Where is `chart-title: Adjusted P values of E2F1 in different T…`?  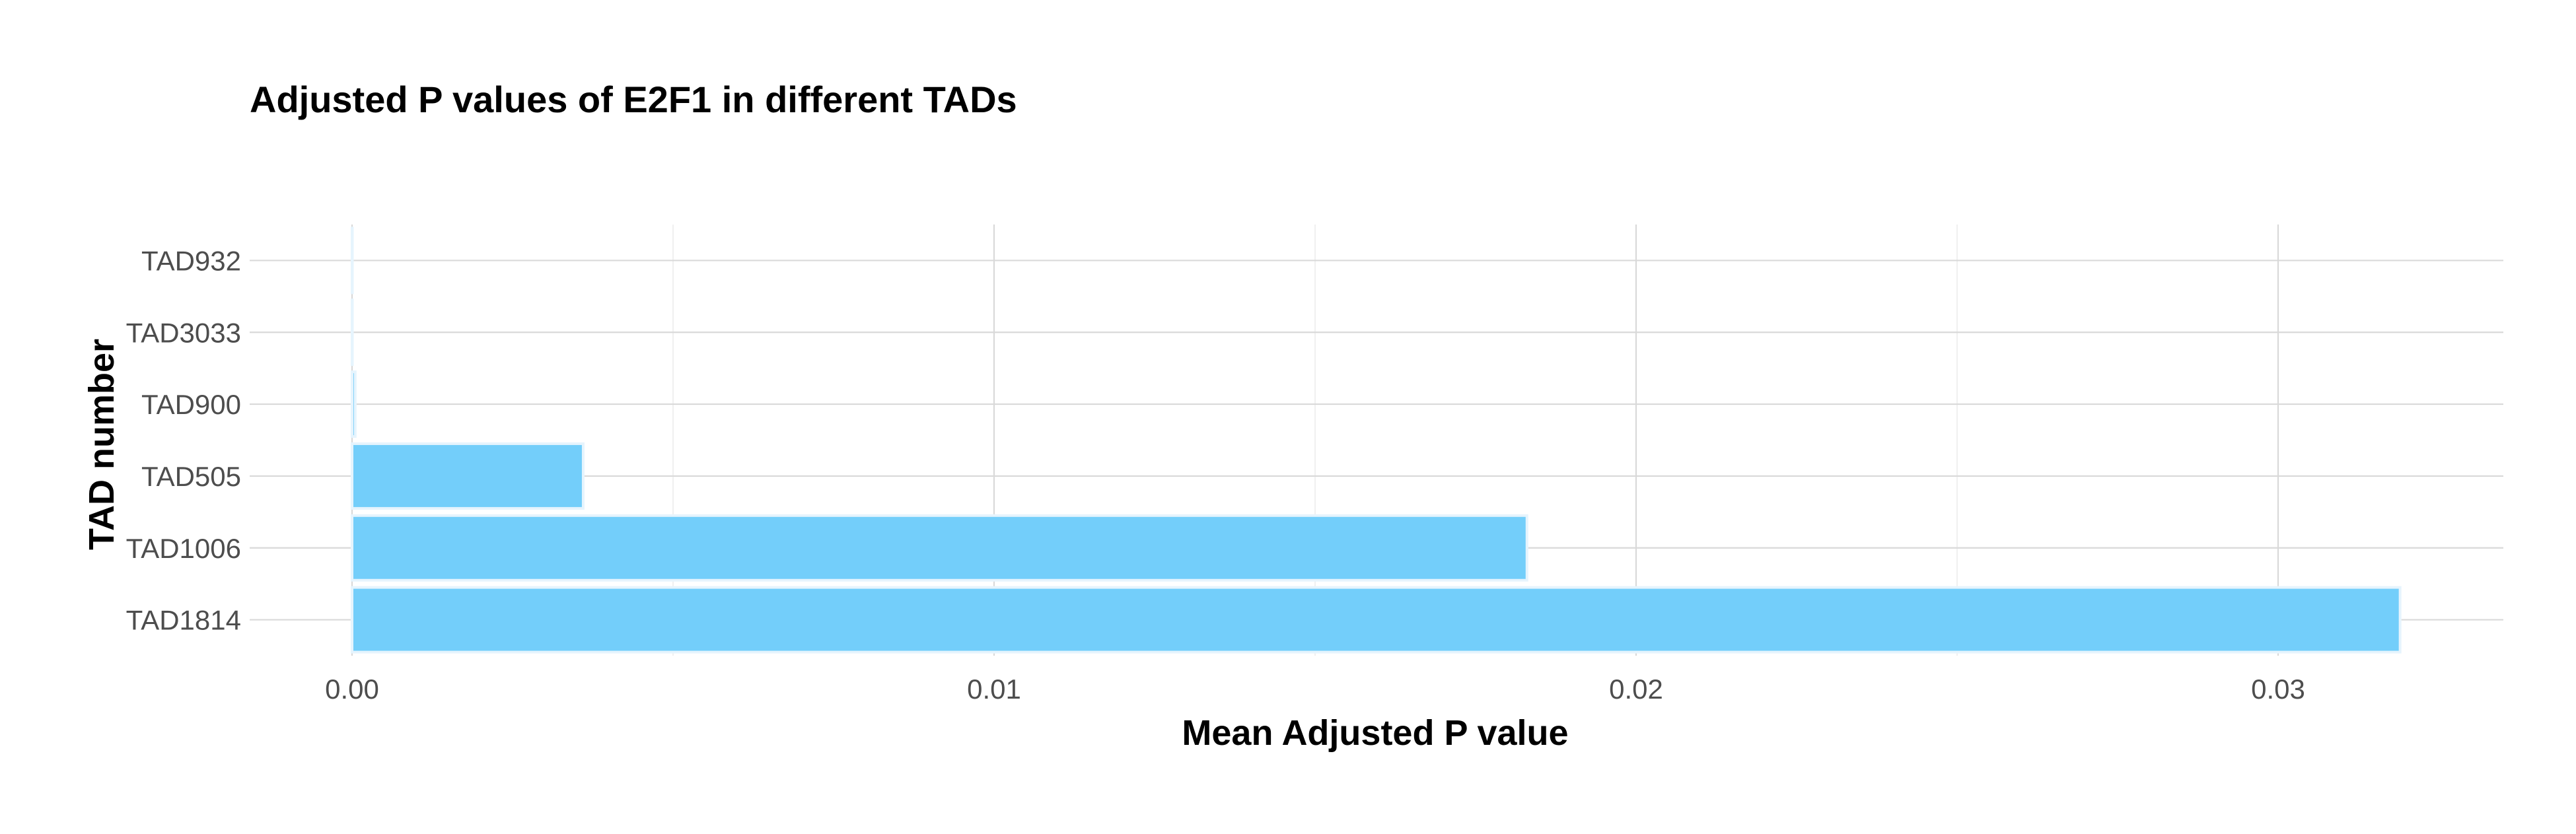
chart-title: Adjusted P values of E2F1 in different T… is located at coordinates (634, 99).